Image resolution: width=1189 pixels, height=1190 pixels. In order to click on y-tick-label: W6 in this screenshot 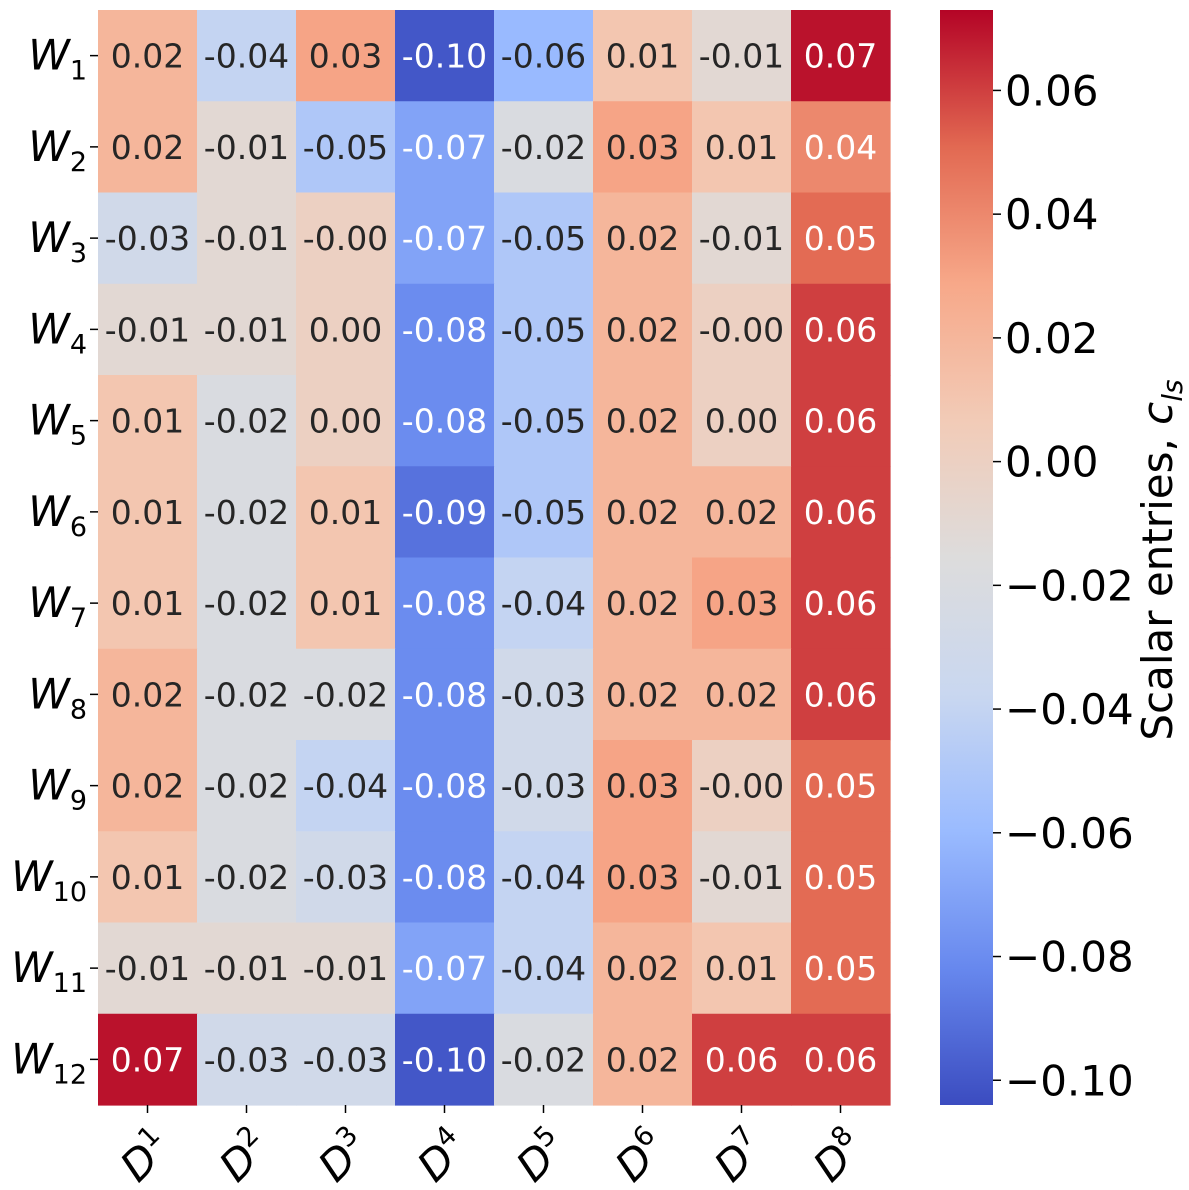, I will do `click(57, 515)`.